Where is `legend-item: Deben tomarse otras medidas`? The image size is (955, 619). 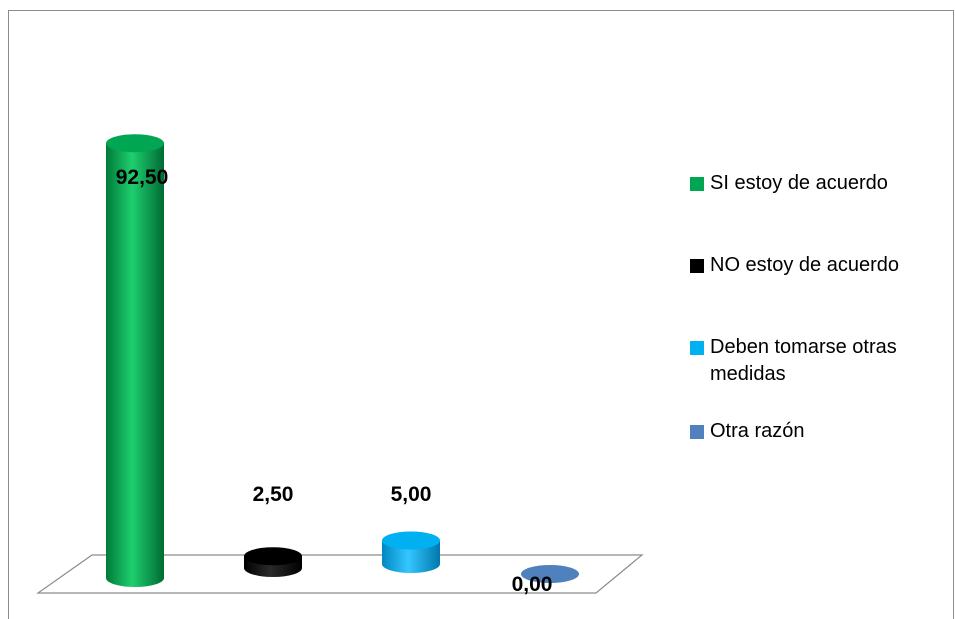
legend-item: Deben tomarse otras medidas is located at coordinates (820, 376).